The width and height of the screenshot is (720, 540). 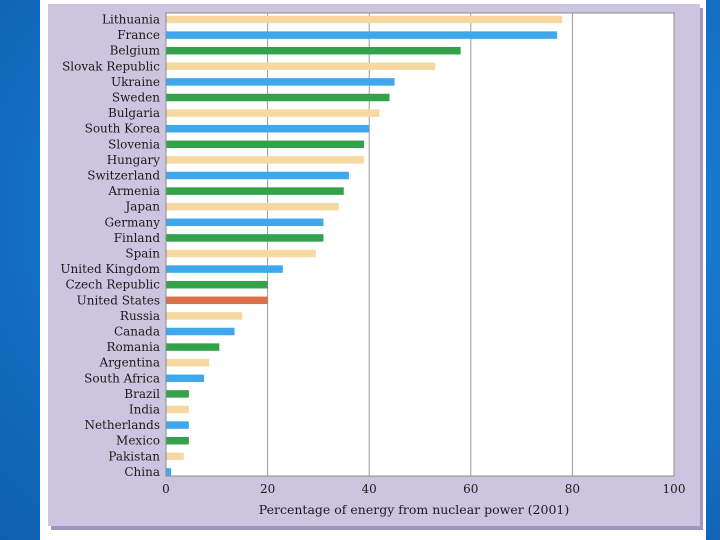 I want to click on category-label: France, so click(x=138, y=35).